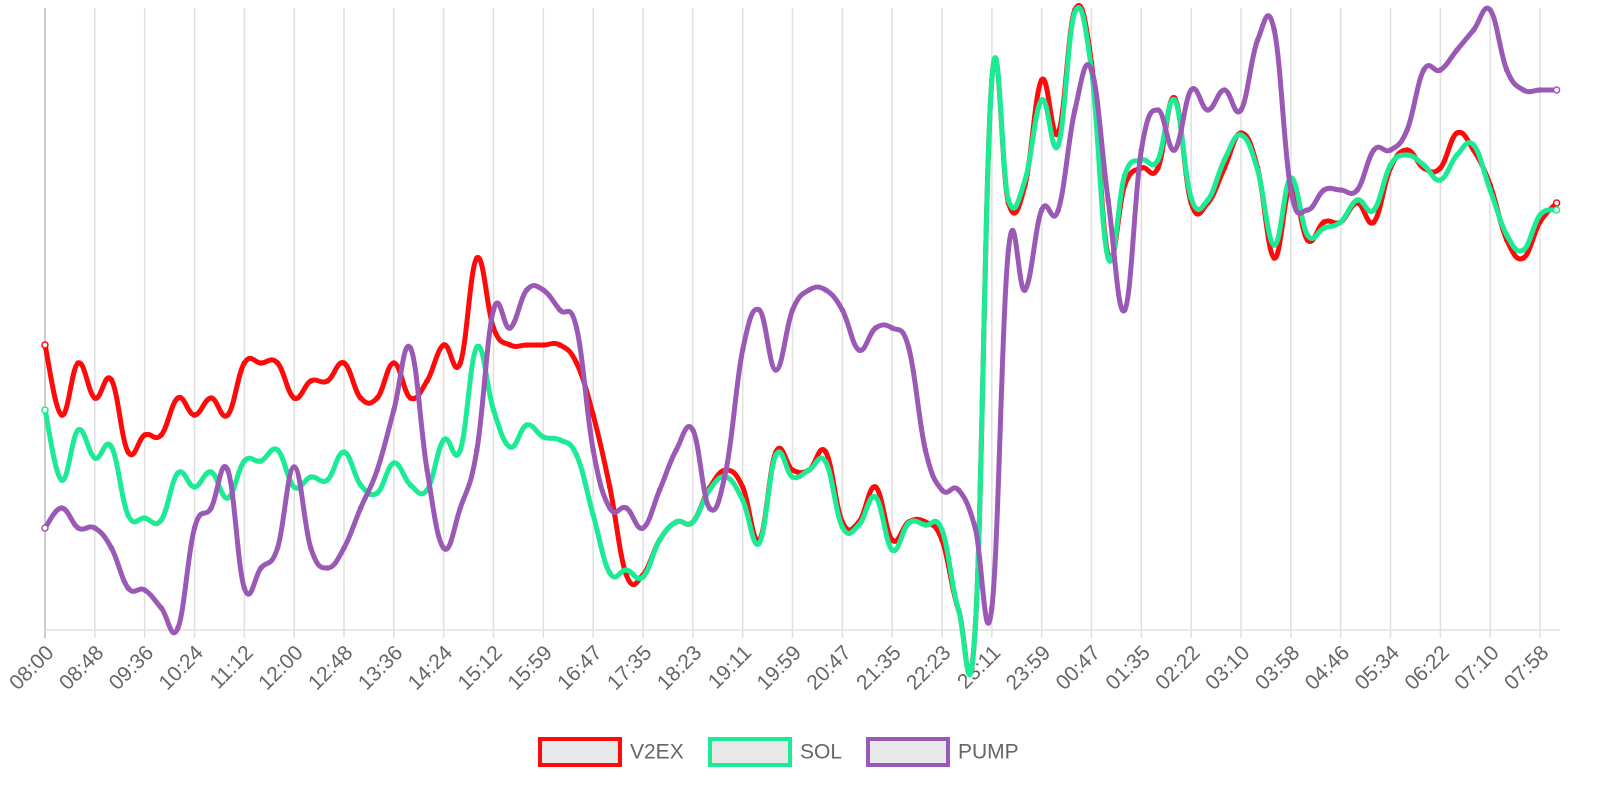 Image resolution: width=1600 pixels, height=800 pixels. What do you see at coordinates (1127, 667) in the screenshot?
I see `x-tick-label: 01:35` at bounding box center [1127, 667].